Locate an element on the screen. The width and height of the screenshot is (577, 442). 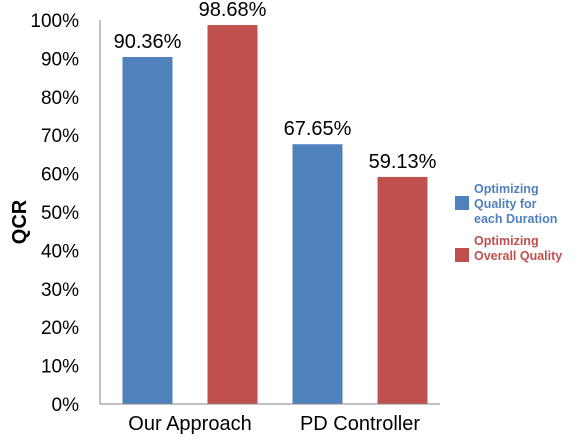
y-tick-label: 50% is located at coordinates (60, 213).